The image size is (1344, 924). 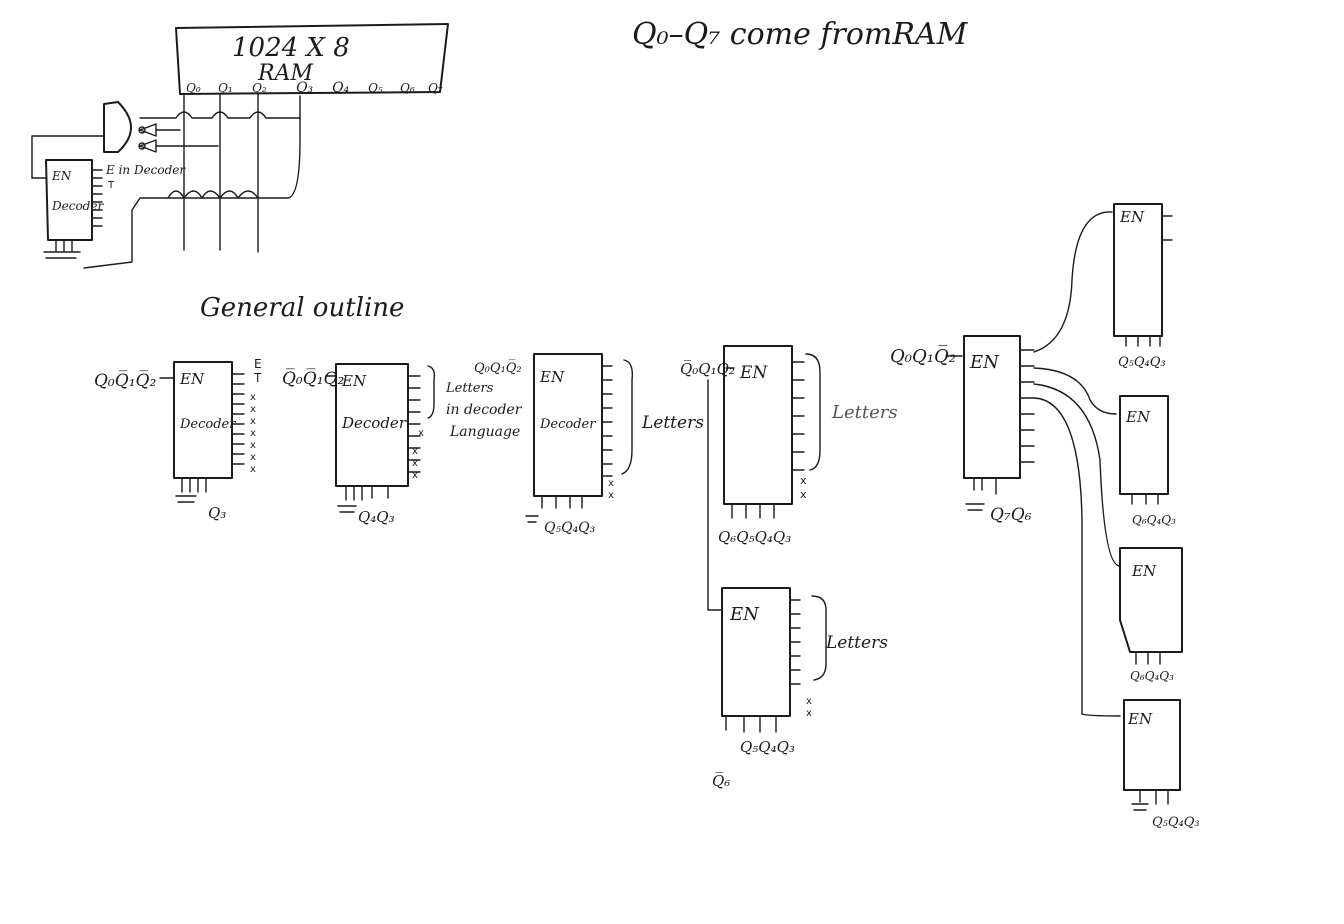 What do you see at coordinates (1005, 464) in the screenshot?
I see `decoder-6: Q₀Q₁Q̅₂ EN Q₇Q₆` at bounding box center [1005, 464].